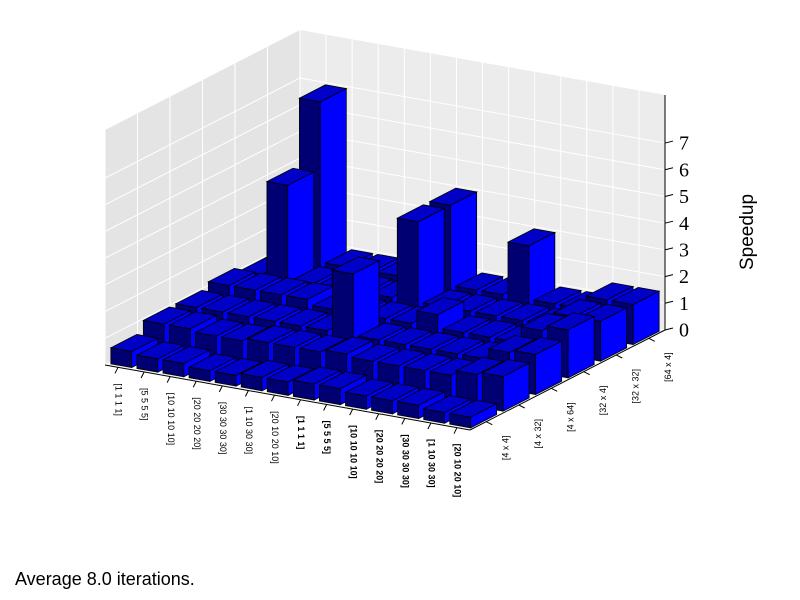 Image resolution: width=800 pixels, height=600 pixels. Describe the element at coordinates (684, 144) in the screenshot. I see `z-tick-label: 7` at that location.